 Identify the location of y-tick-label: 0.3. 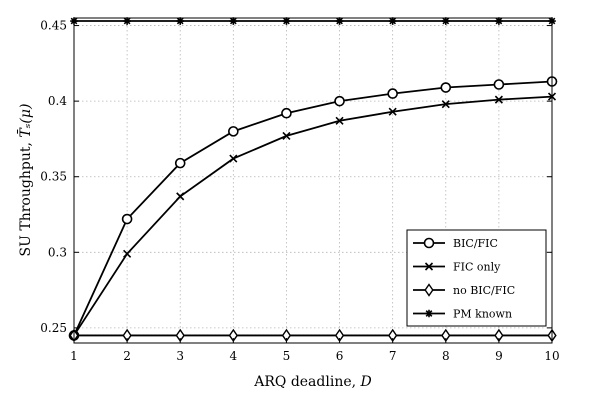
(57, 252).